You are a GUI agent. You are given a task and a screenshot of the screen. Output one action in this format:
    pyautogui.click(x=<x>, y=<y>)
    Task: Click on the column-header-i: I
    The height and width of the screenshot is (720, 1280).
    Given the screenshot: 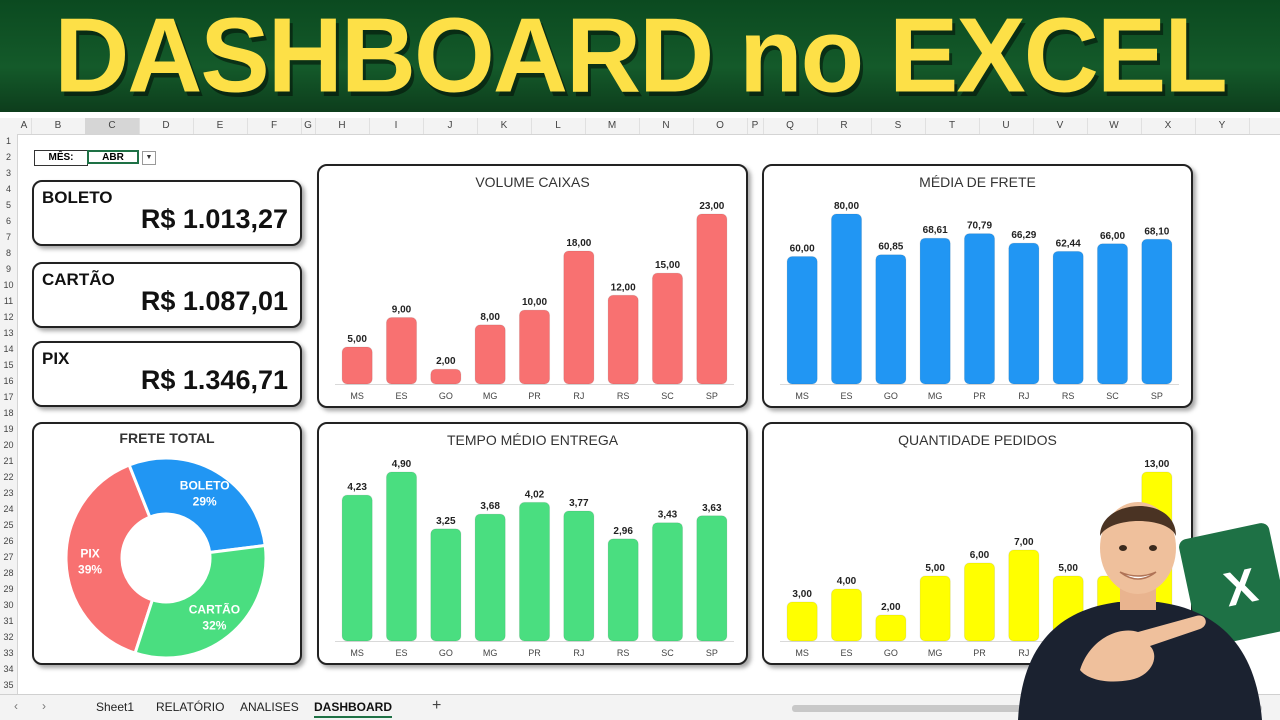 What is the action you would take?
    pyautogui.click(x=396, y=126)
    